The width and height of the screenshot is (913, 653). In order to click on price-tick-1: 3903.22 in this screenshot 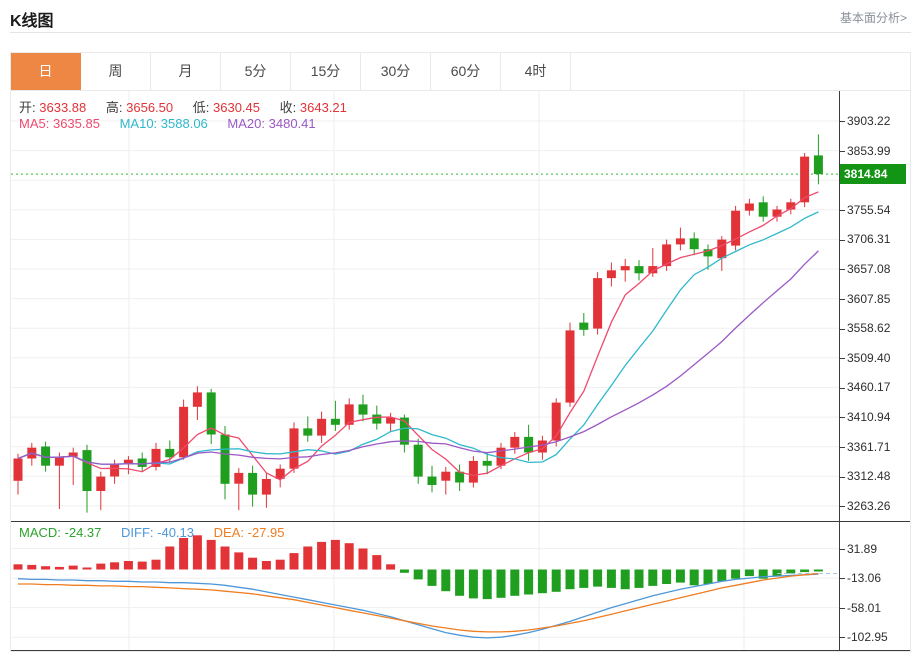, I will do `click(865, 121)`.